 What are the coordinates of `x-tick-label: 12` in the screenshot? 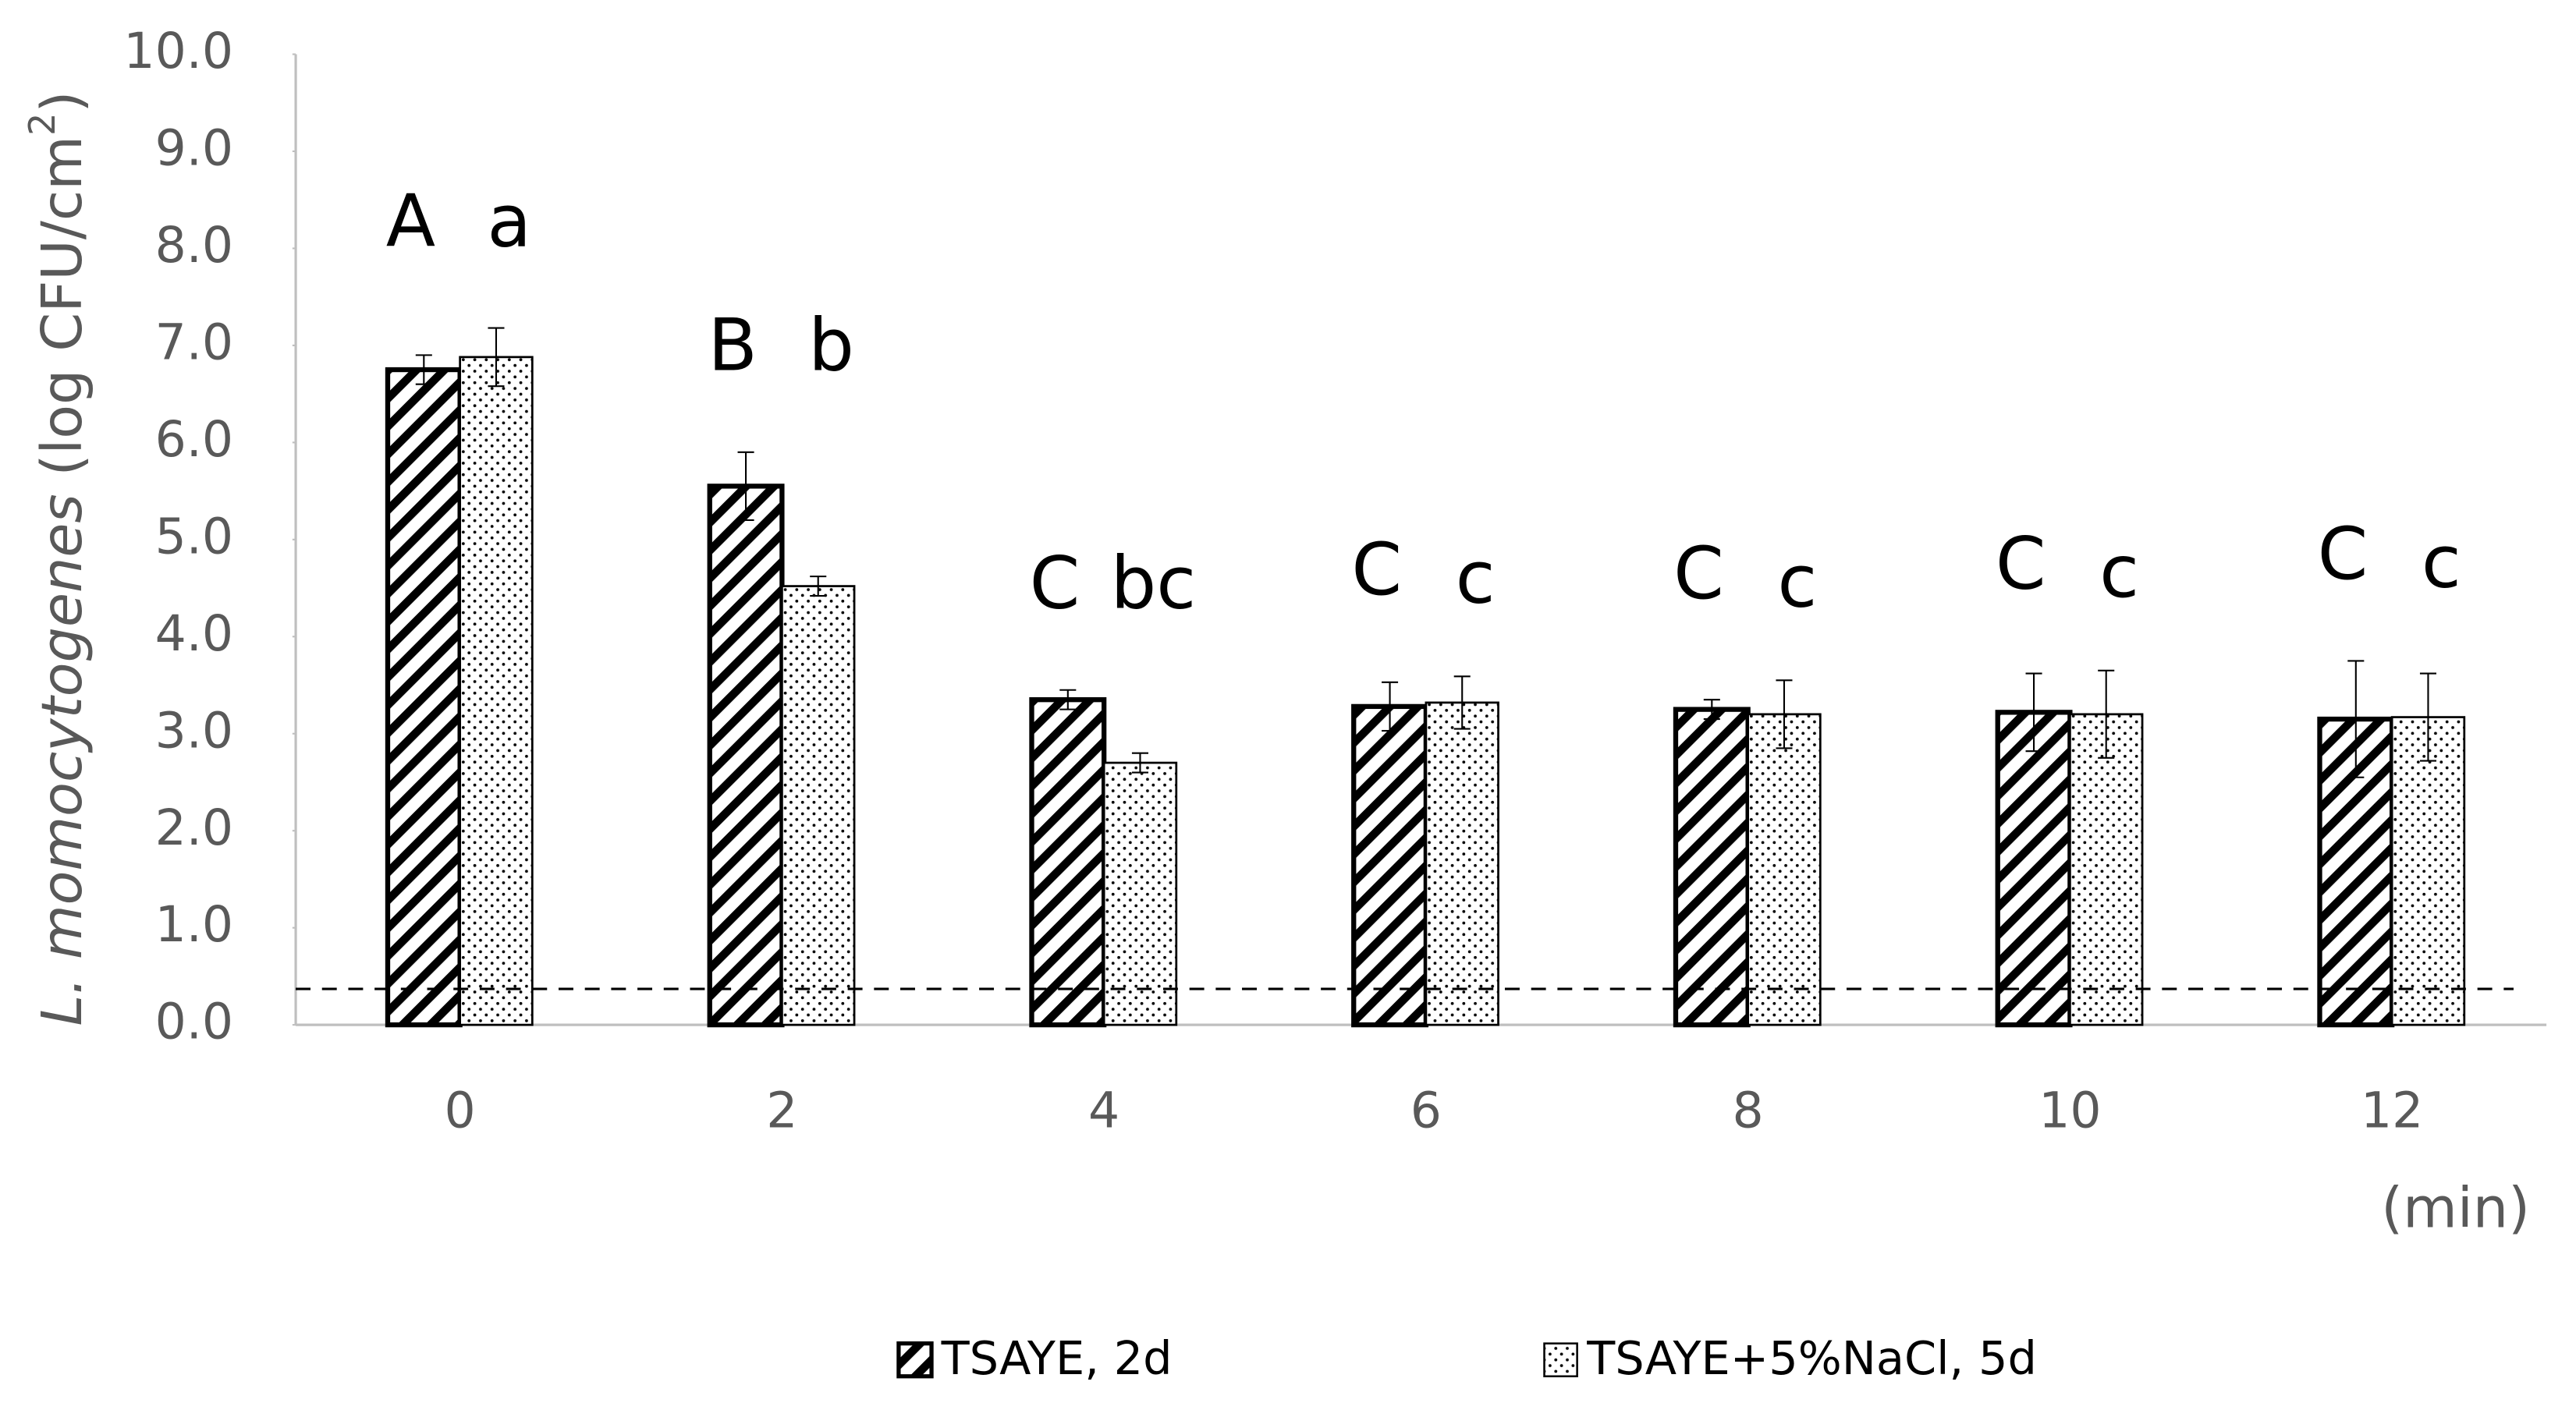 It's located at (2392, 1110).